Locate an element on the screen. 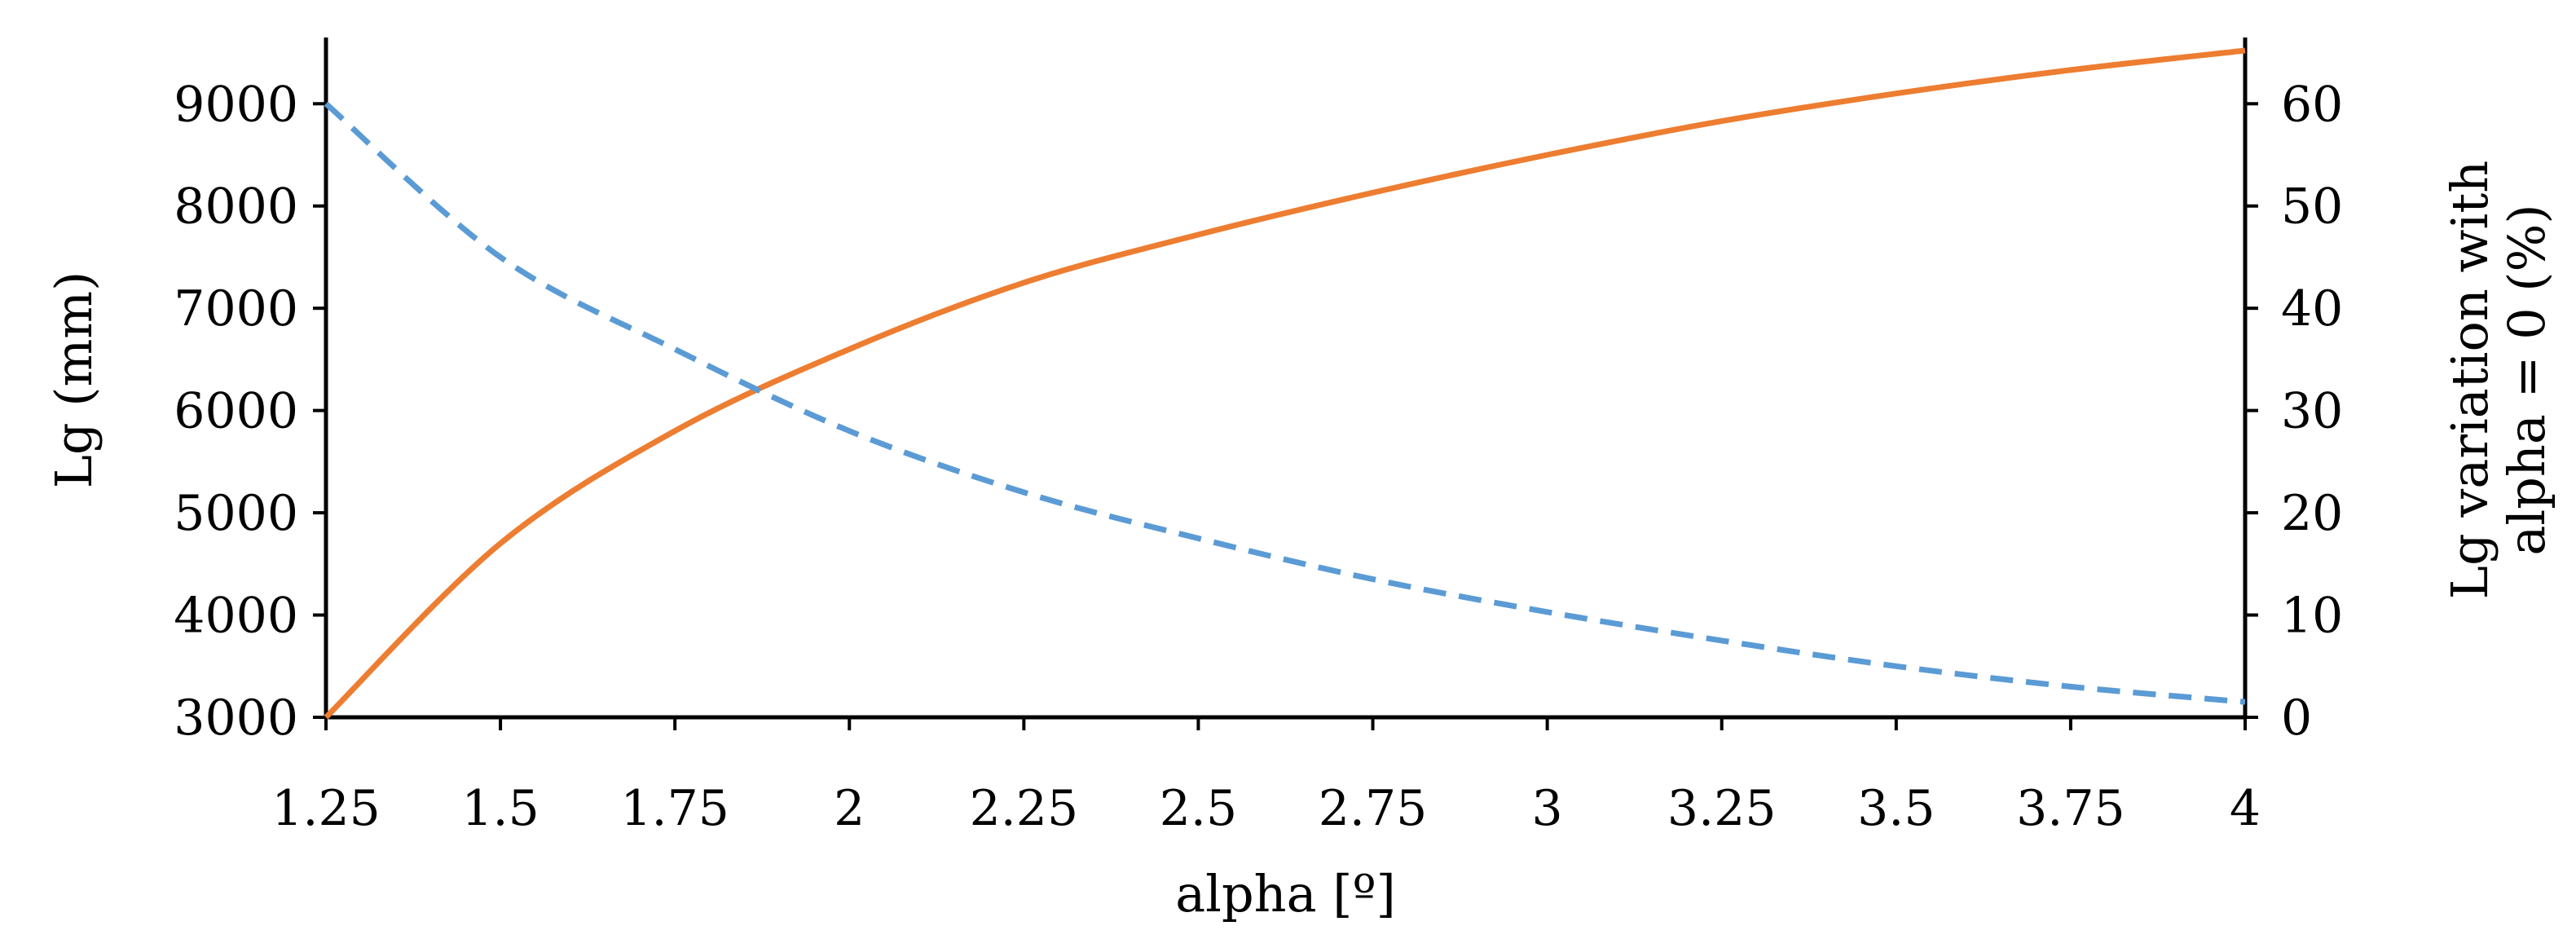 This screenshot has width=2576, height=939. y-left-tick-label: 5000 is located at coordinates (236, 513).